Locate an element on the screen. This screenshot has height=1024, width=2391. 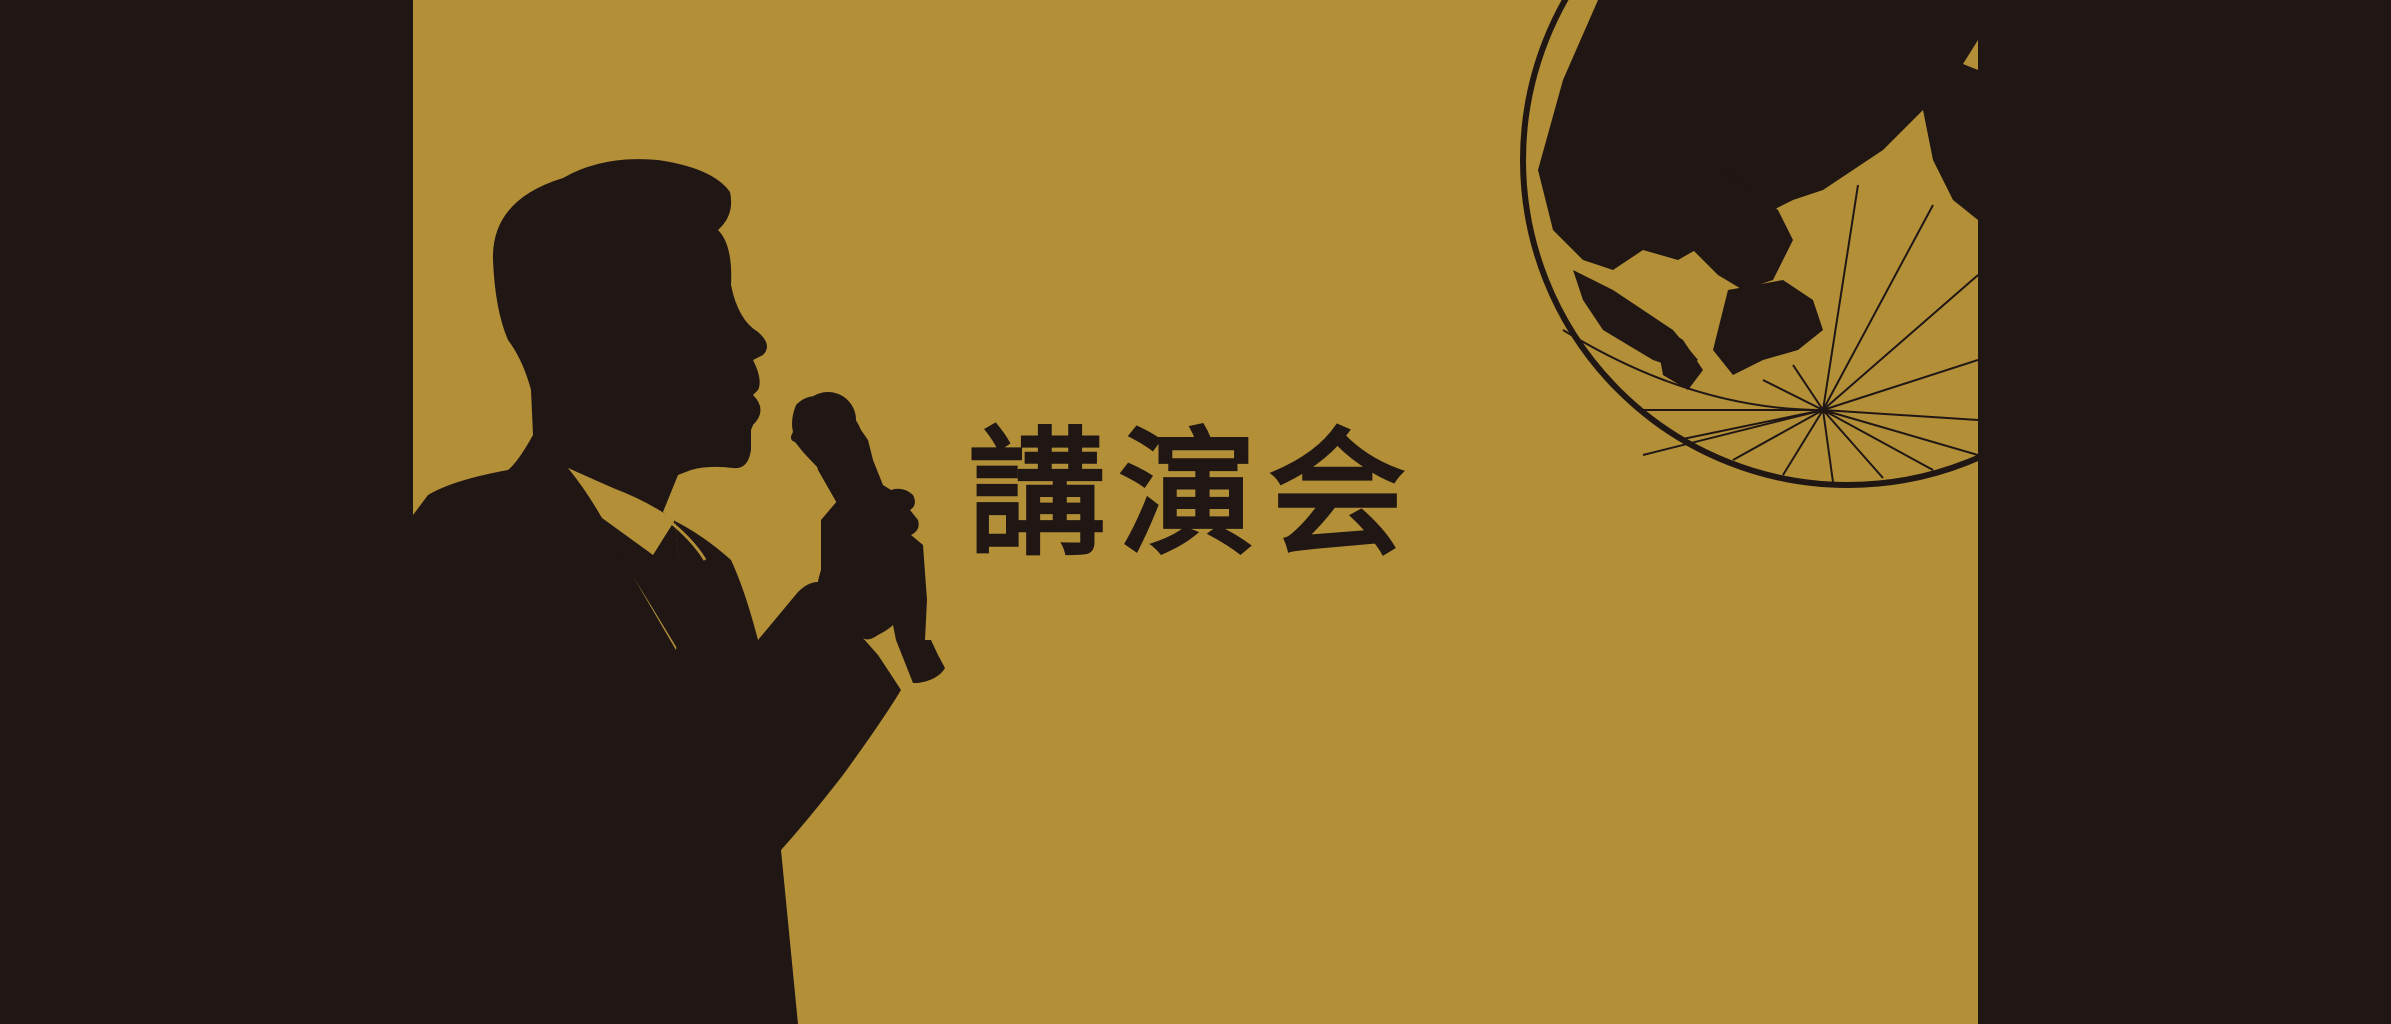
microphone-icon is located at coordinates (836, 448).